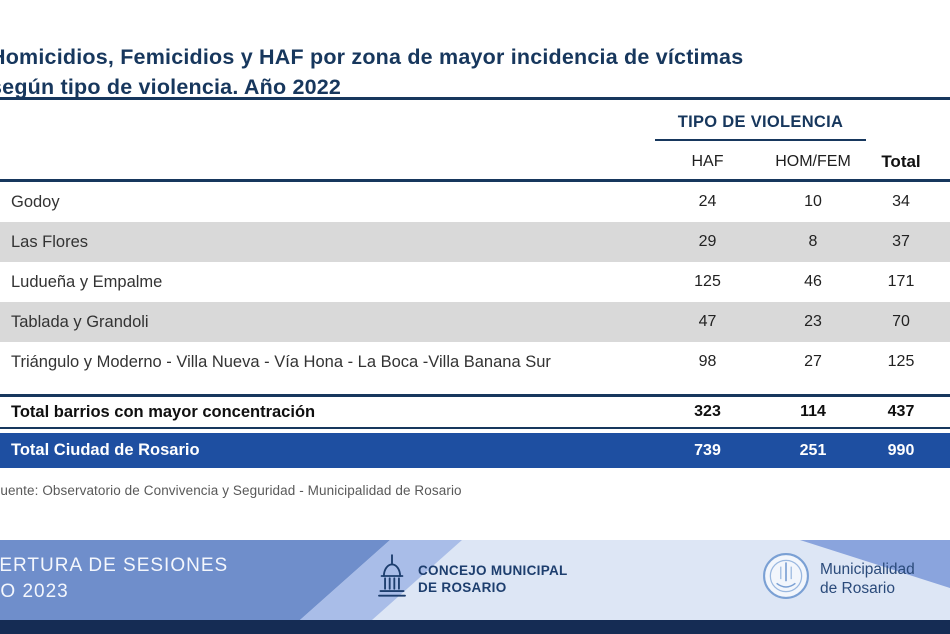 The image size is (950, 634). I want to click on cell-total: 37, so click(901, 241).